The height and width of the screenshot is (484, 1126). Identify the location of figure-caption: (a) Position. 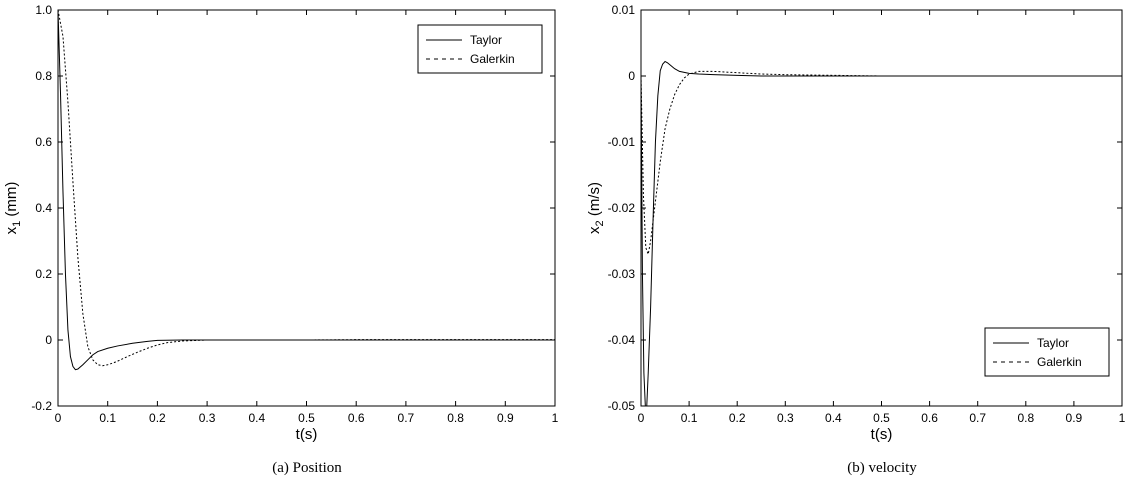
(307, 468).